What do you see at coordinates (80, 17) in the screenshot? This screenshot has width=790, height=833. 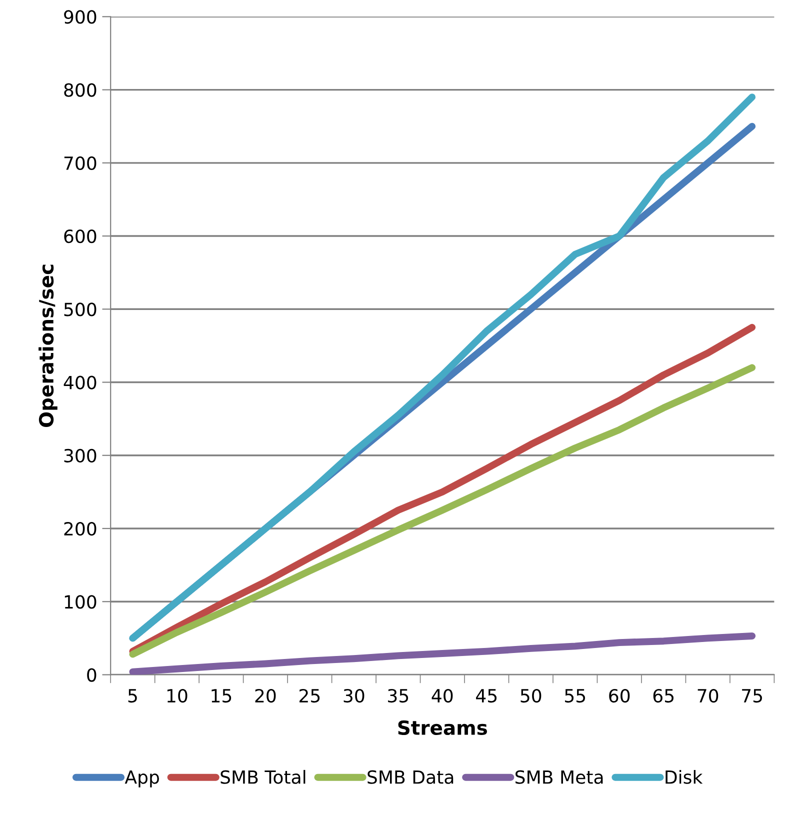 I see `y-tick-label: 900` at bounding box center [80, 17].